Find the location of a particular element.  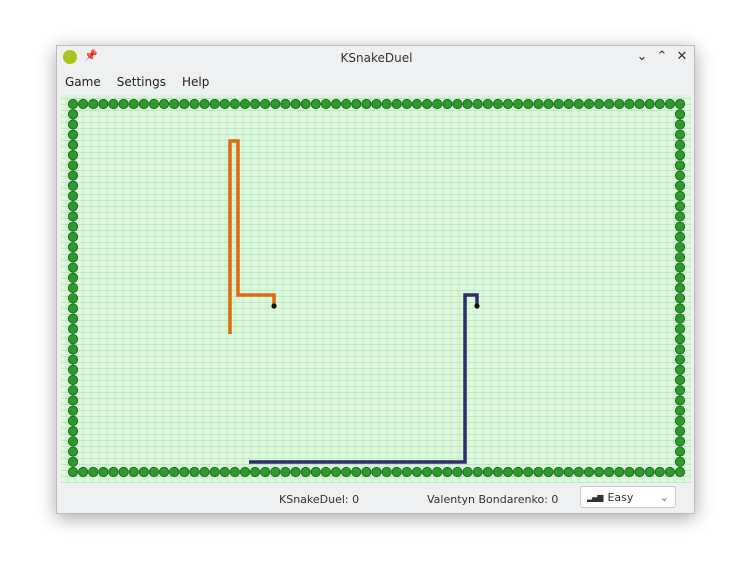

difficulty-select: ▂▄▆ Easy ⌄ is located at coordinates (628, 497).